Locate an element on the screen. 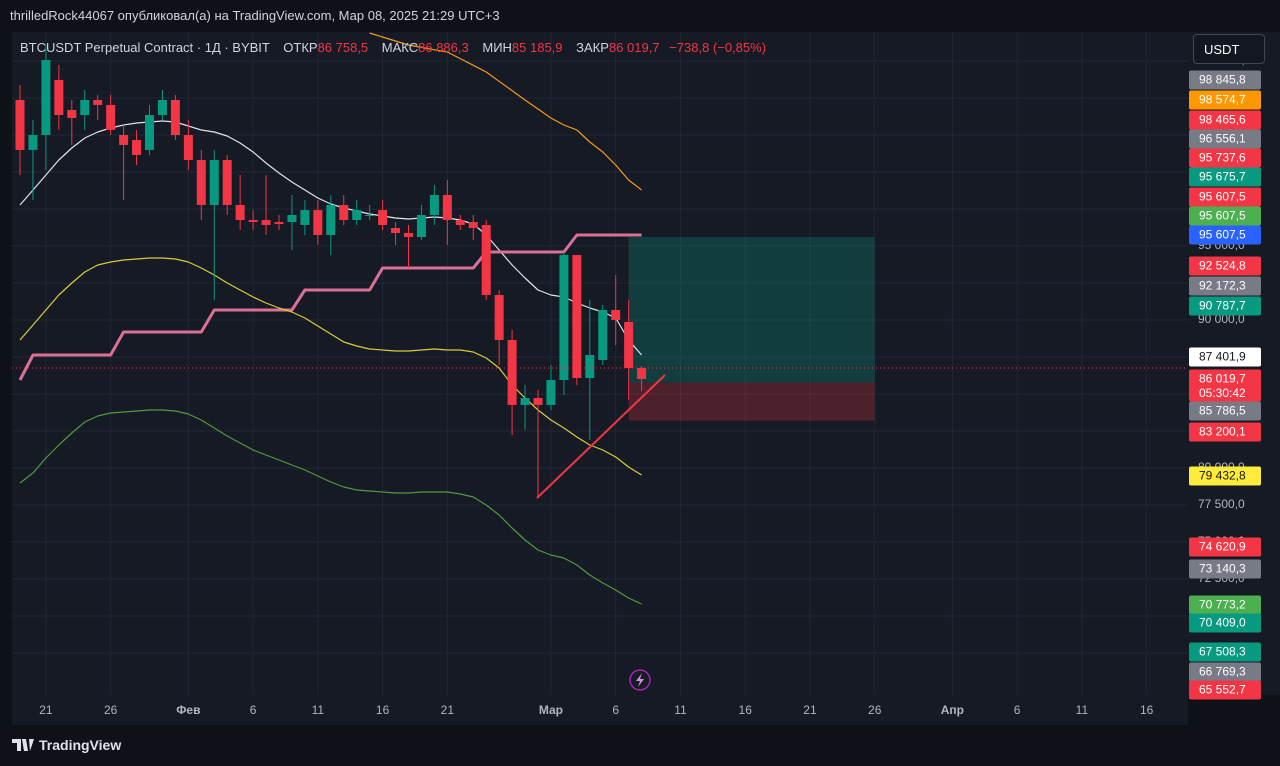 The height and width of the screenshot is (766, 1280). price-badge-label: 67 508,3 is located at coordinates (1222, 652).